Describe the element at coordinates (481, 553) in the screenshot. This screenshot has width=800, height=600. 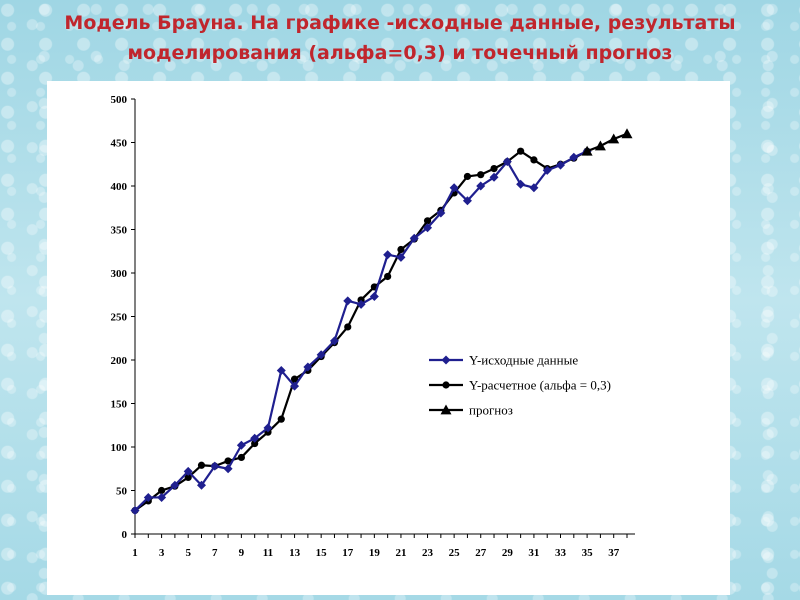
I see `x-tick-label: 27` at that location.